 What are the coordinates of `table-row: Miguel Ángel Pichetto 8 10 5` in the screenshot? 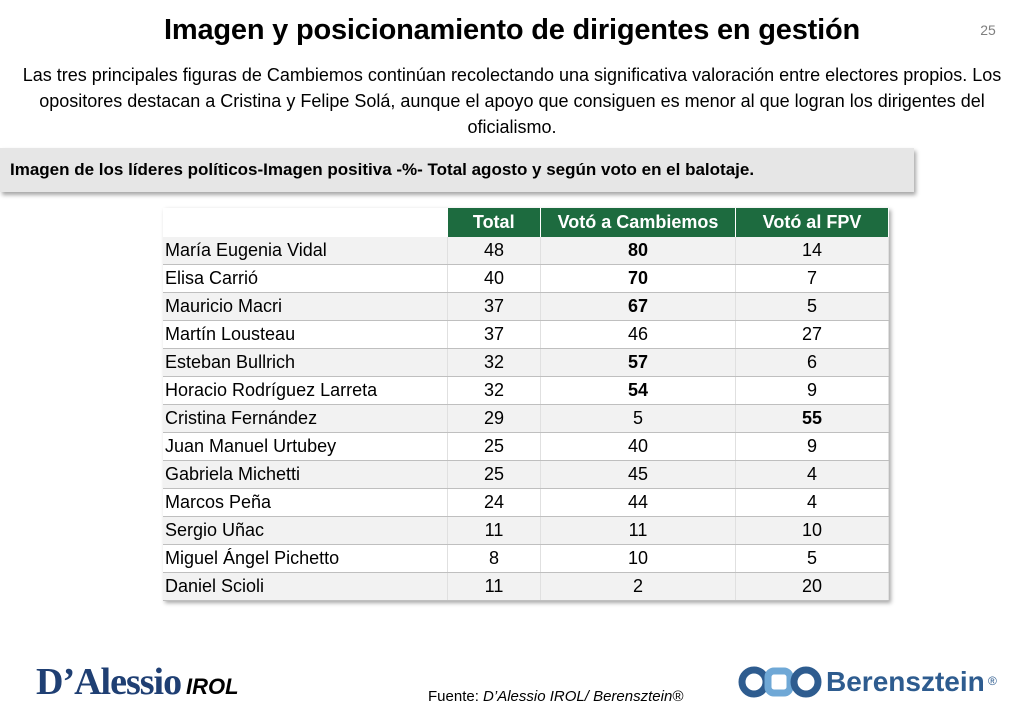 It's located at (526, 558).